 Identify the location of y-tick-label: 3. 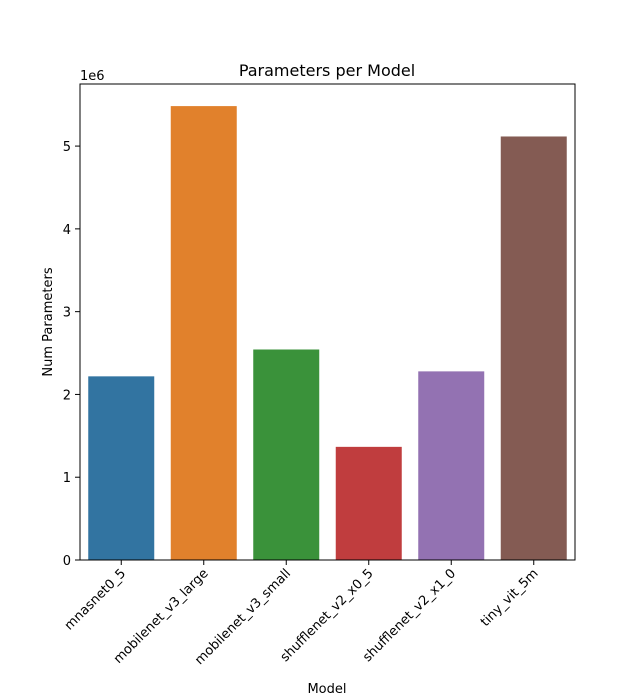
(67, 313).